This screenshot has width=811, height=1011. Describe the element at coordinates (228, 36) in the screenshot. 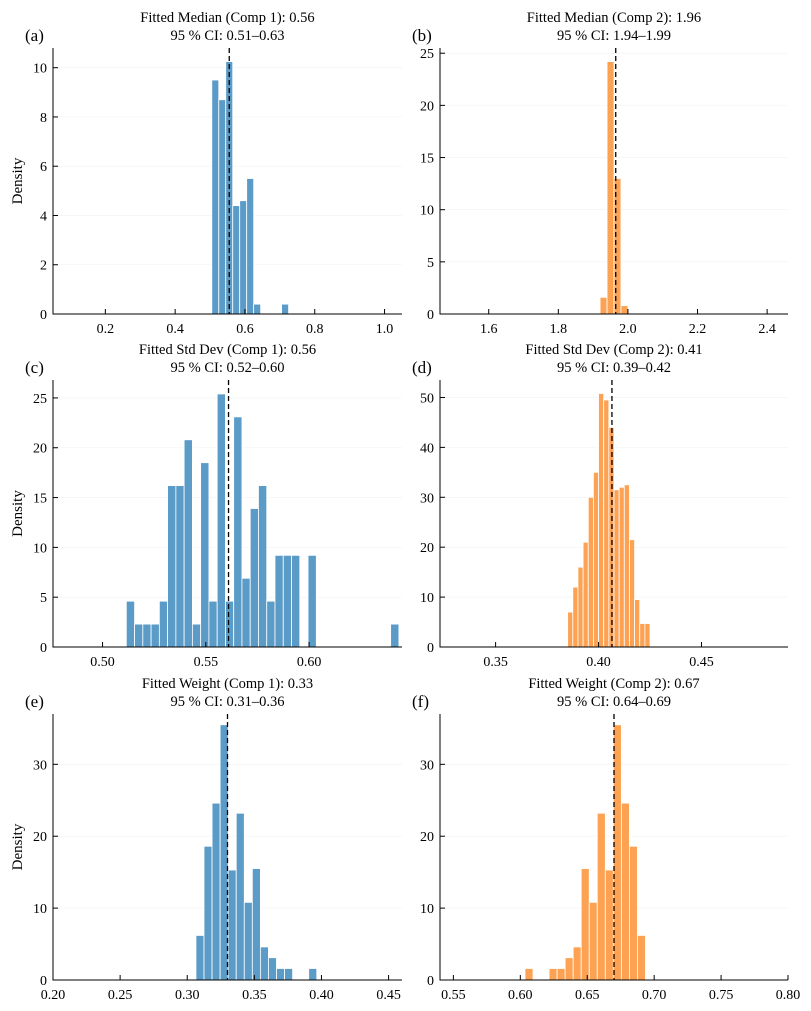

I see `panel-title-a-line-2: 95 % CI: 0.51–0.63` at that location.